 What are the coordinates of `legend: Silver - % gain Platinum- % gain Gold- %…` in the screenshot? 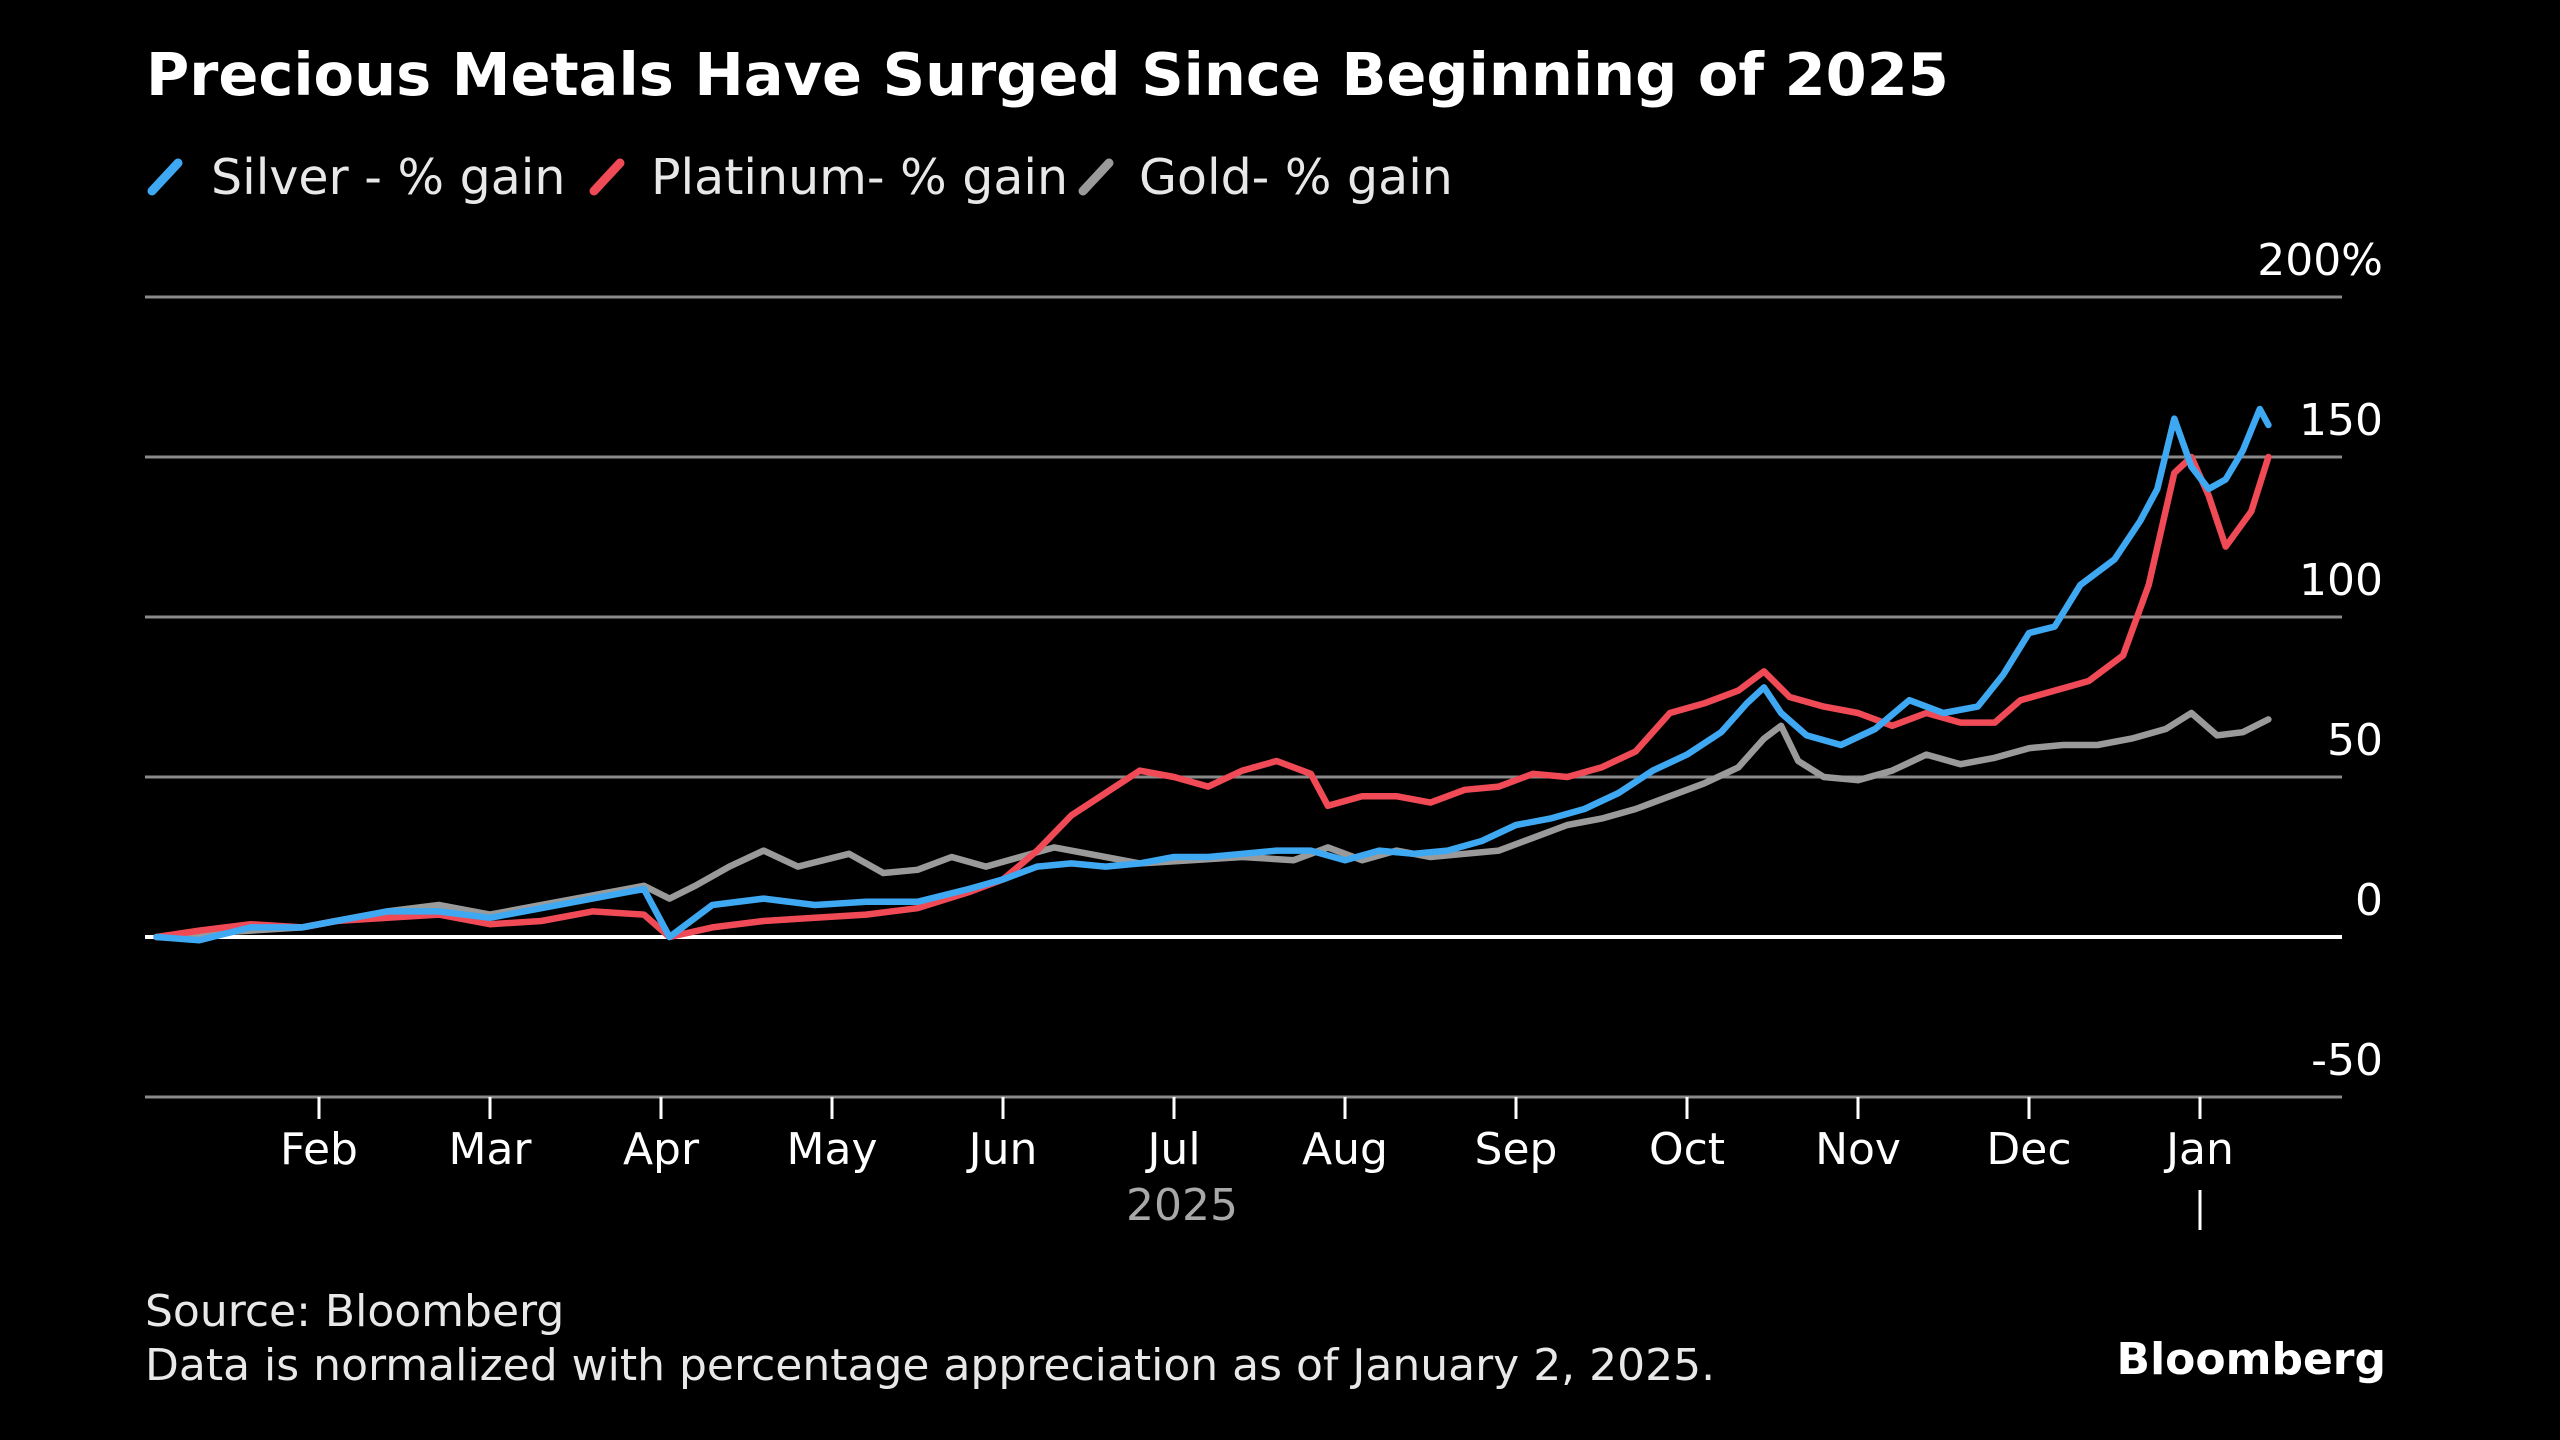 It's located at (800, 177).